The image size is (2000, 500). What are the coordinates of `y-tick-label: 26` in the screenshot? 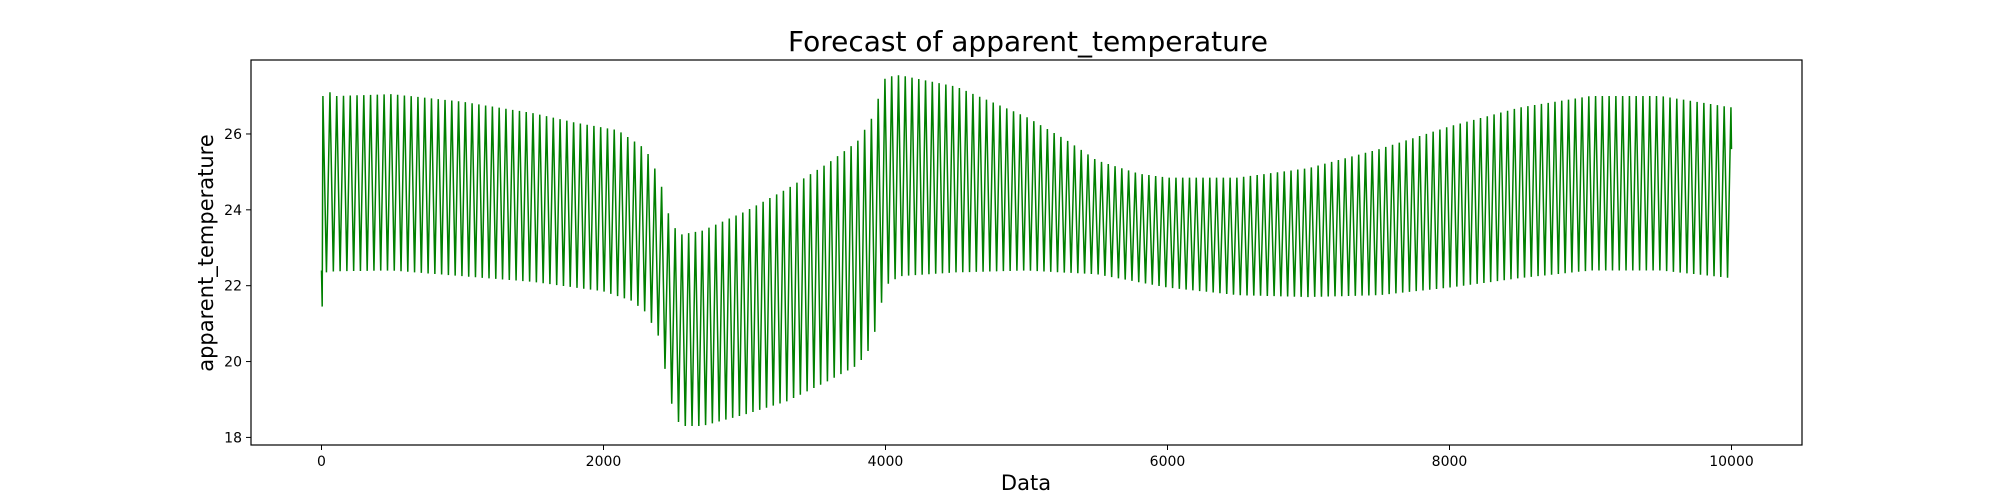 It's located at (233, 135).